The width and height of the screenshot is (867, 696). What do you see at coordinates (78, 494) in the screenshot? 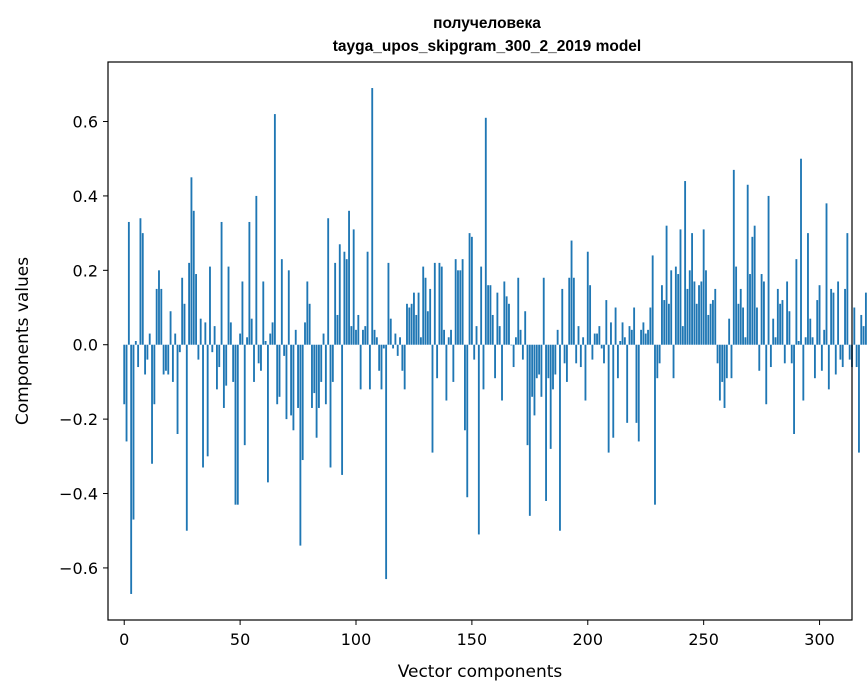
I see `y-tick-label-1: −0.4` at bounding box center [78, 494].